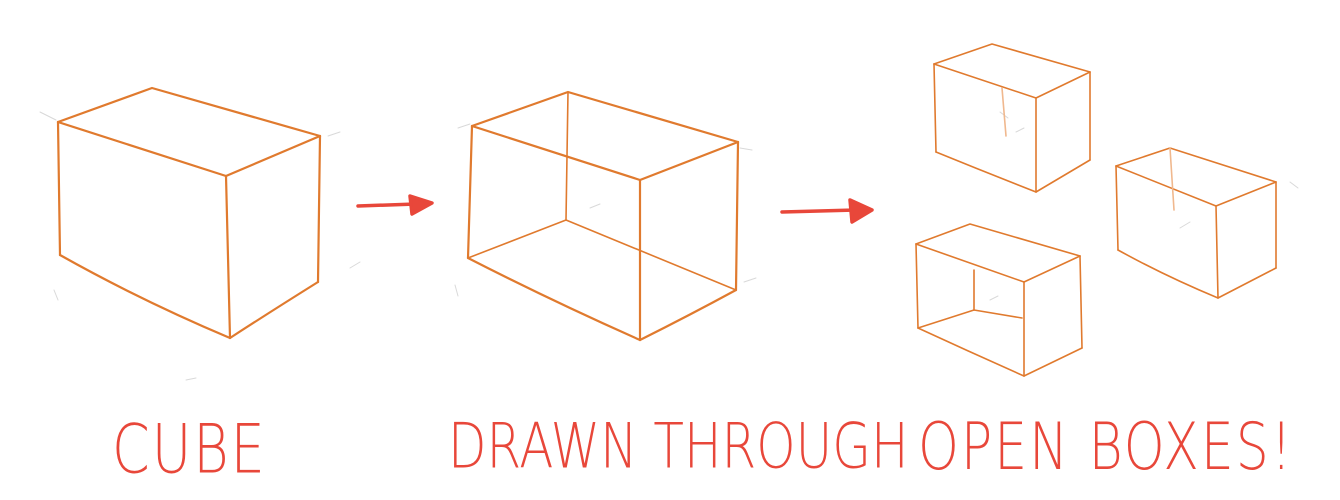 The height and width of the screenshot is (500, 1340). I want to click on open-box-bottom, so click(999, 300).